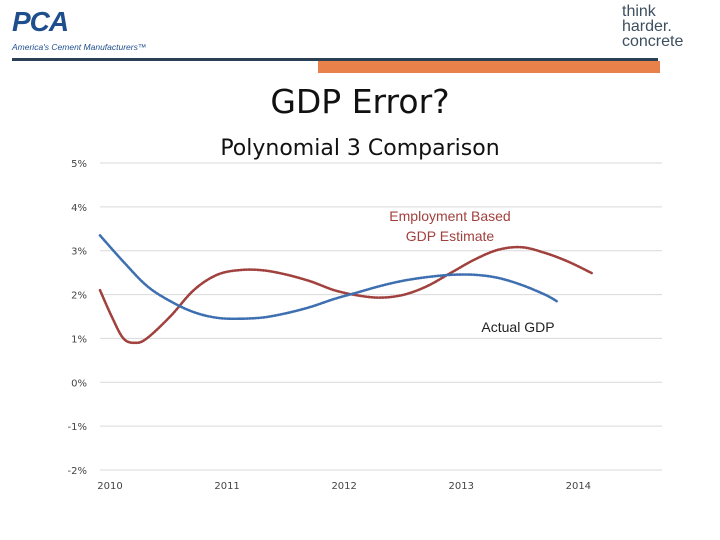 This screenshot has width=720, height=540. What do you see at coordinates (87, 31) in the screenshot?
I see `pca-logo: PCA America's Cement Manufacturers™` at bounding box center [87, 31].